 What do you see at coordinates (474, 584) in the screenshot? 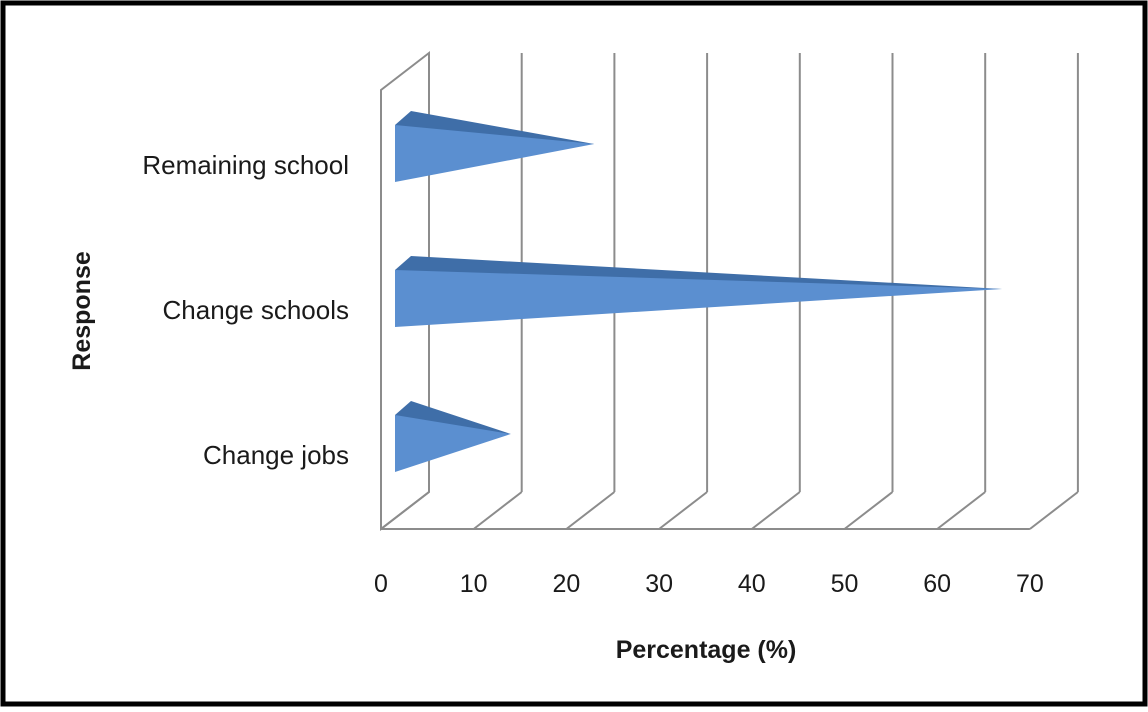
I see `x-tick-label: 10` at bounding box center [474, 584].